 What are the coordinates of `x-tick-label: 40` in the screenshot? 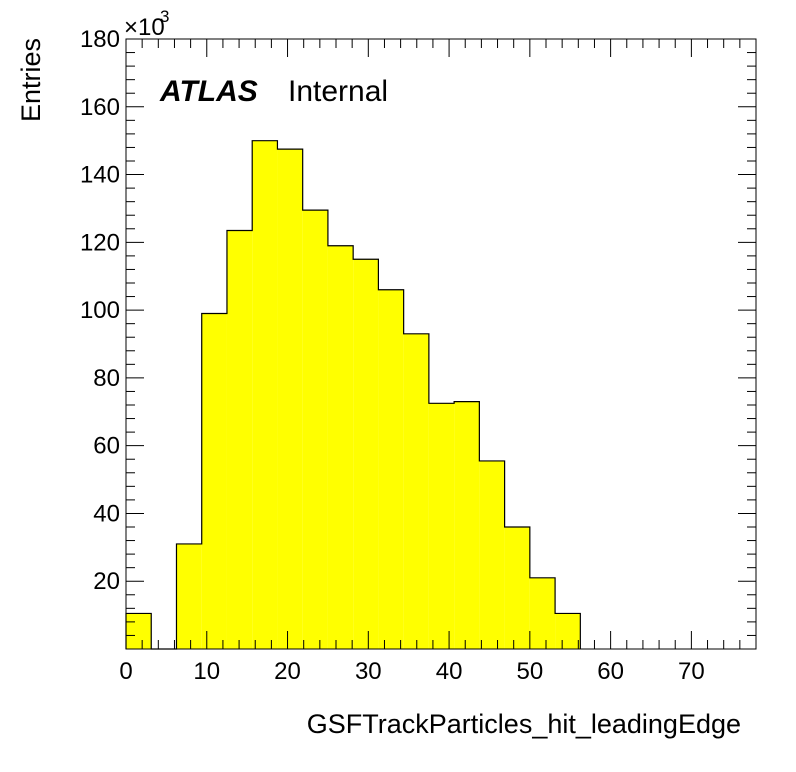 It's located at (449, 671).